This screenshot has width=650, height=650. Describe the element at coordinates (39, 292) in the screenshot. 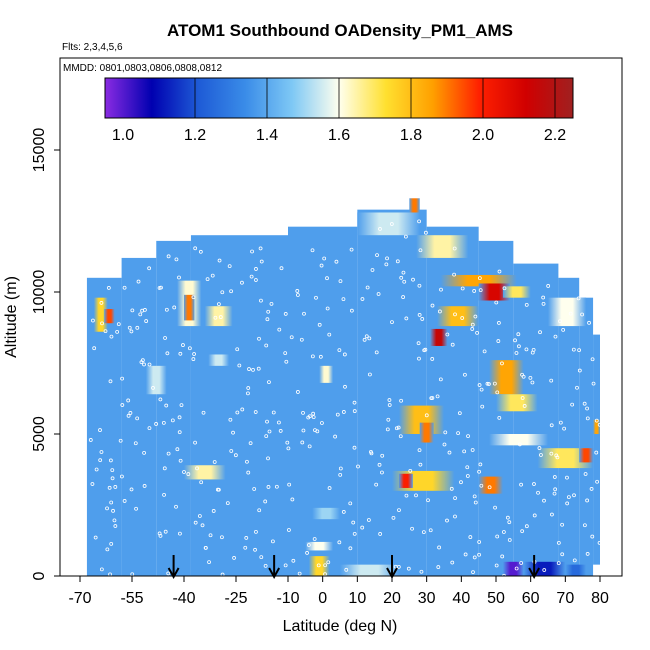

I see `y-tick-label: 10000` at that location.